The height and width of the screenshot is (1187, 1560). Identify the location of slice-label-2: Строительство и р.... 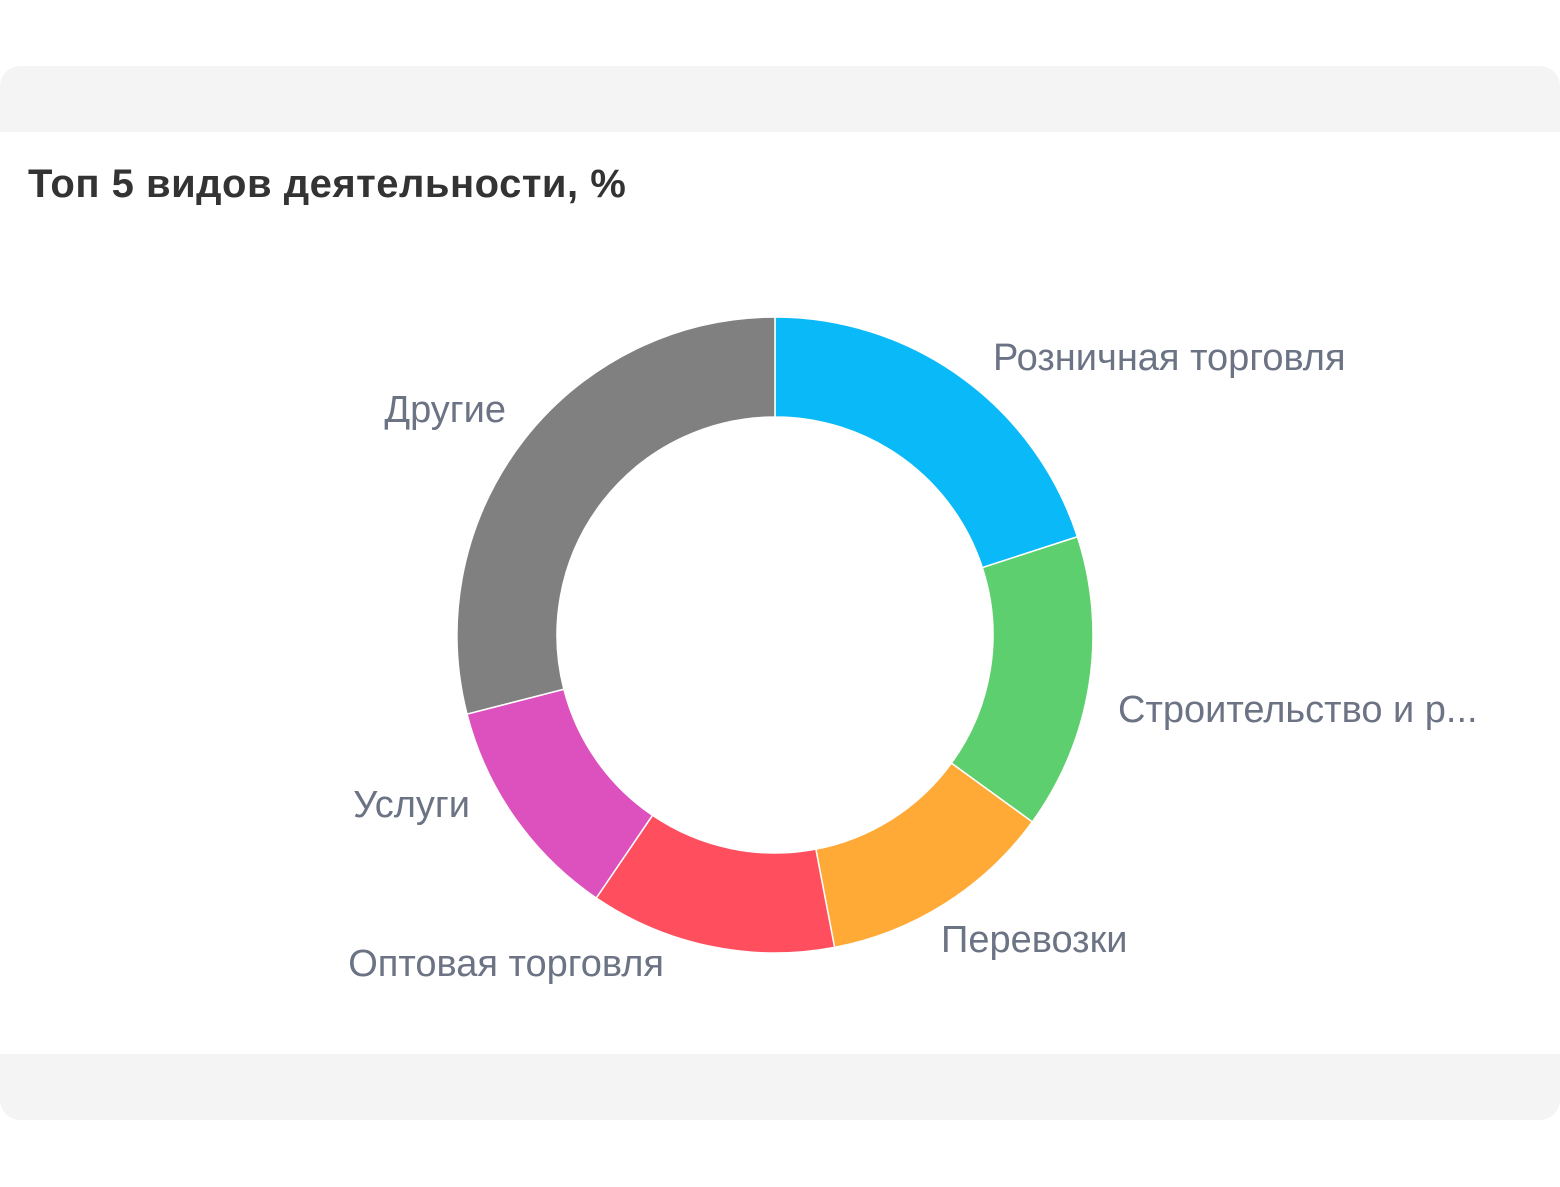
(1298, 710).